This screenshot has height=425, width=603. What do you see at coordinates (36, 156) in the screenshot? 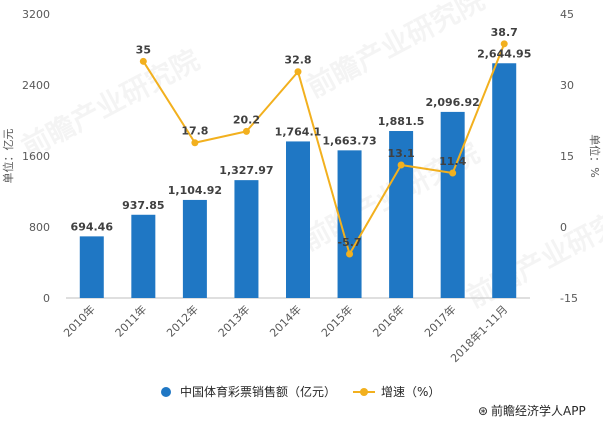
I see `y-left-tick-label: 1600` at bounding box center [36, 156].